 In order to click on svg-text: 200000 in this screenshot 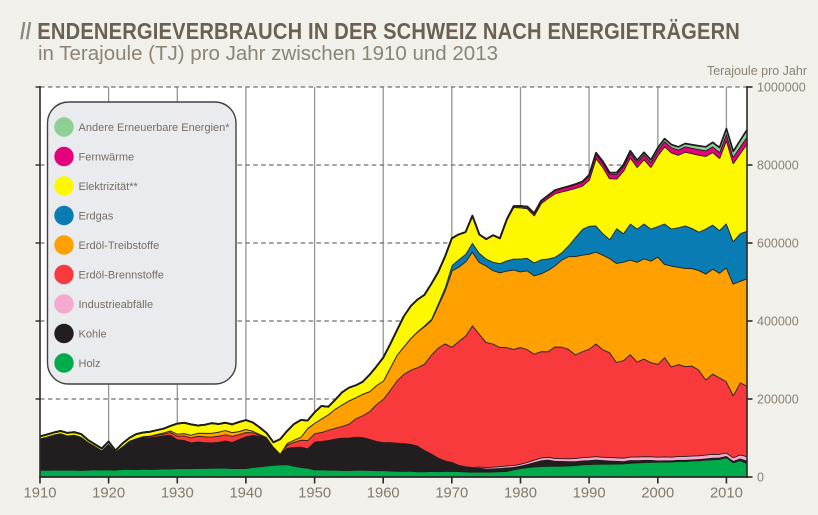, I will do `click(778, 400)`.